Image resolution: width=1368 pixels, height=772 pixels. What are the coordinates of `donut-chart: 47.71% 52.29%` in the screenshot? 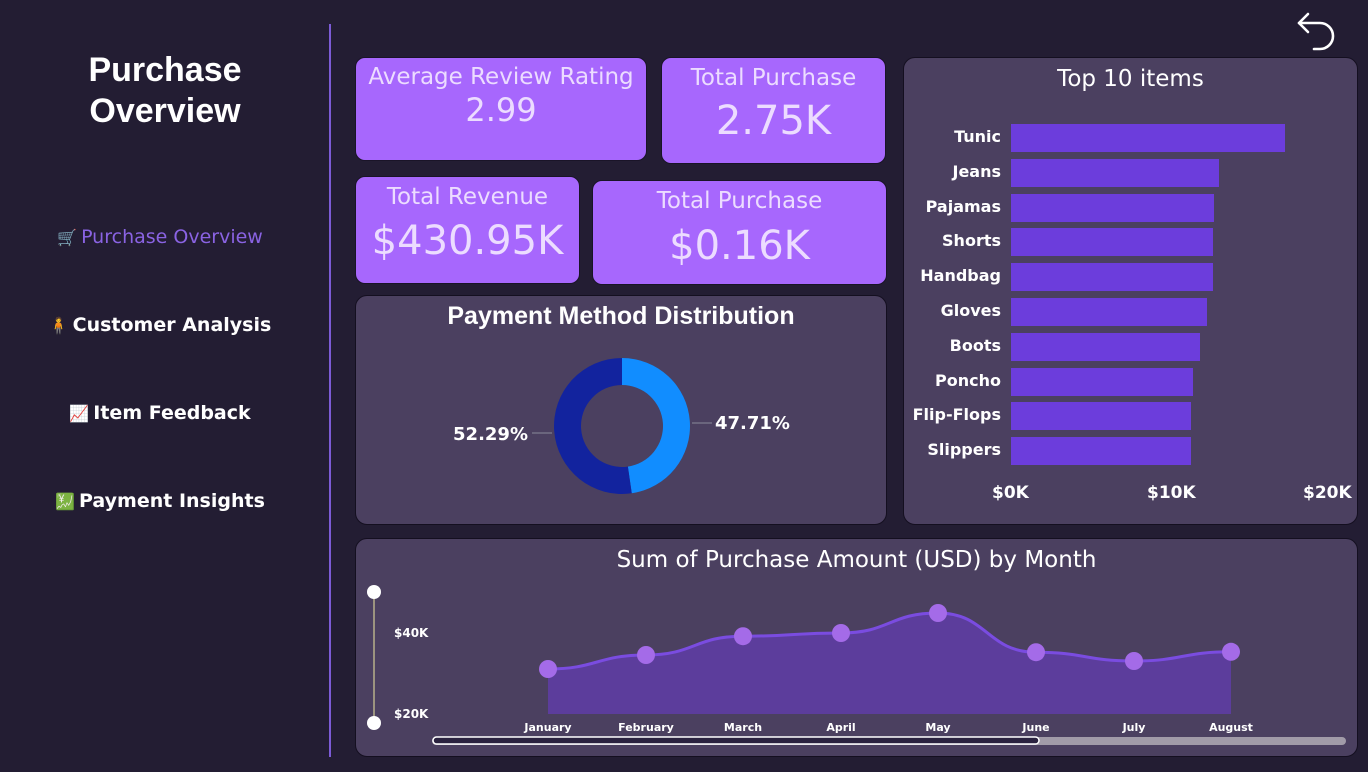 It's located at (621, 426).